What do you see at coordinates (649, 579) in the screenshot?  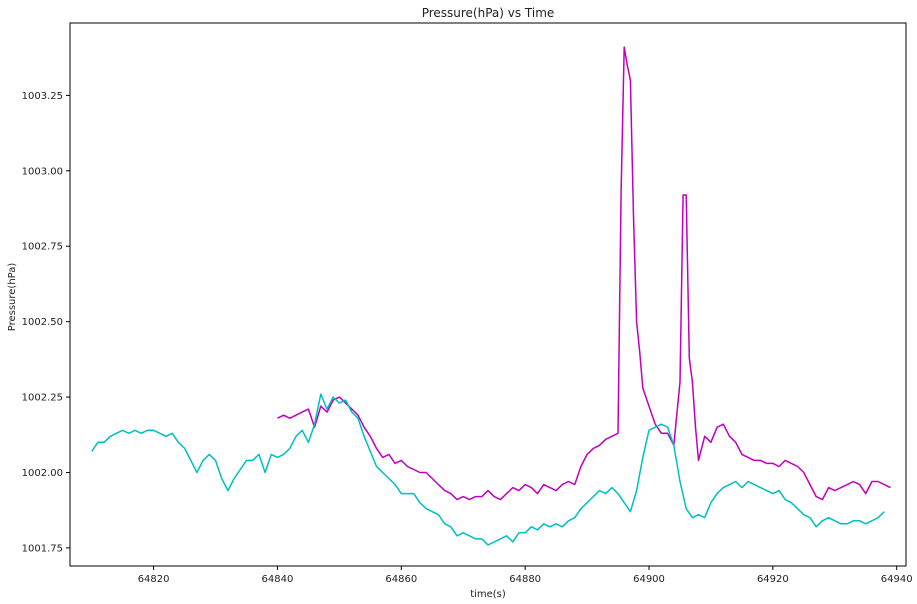 I see `x-tick-label: 64900` at bounding box center [649, 579].